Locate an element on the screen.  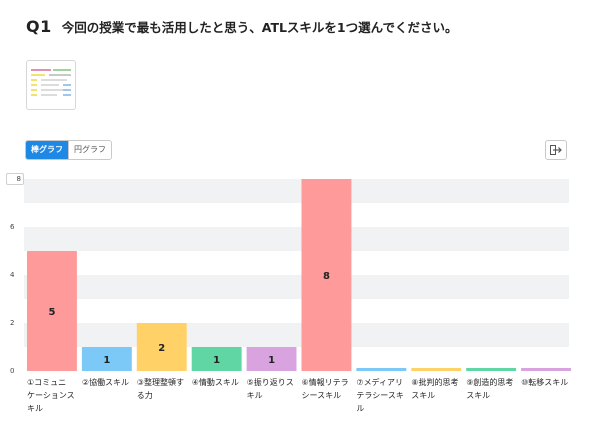
bar-value-label: 8 is located at coordinates (326, 276).